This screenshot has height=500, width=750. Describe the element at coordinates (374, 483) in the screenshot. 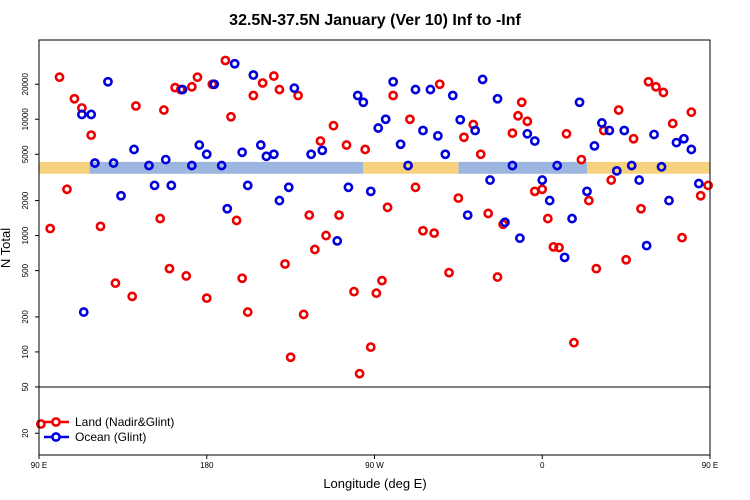

I see `x-axis-label: Longitude (deg E)` at that location.